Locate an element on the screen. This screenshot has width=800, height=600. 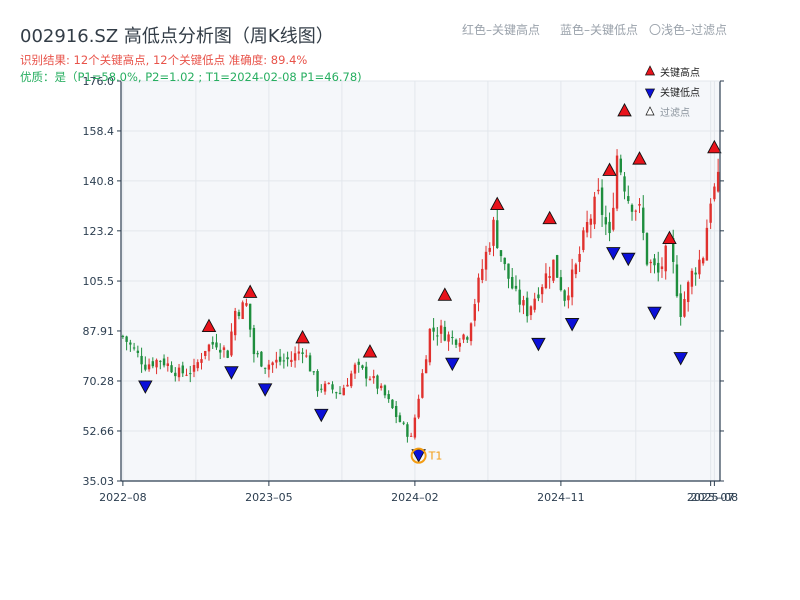
x-tick-label: 2024–02 is located at coordinates (415, 497).